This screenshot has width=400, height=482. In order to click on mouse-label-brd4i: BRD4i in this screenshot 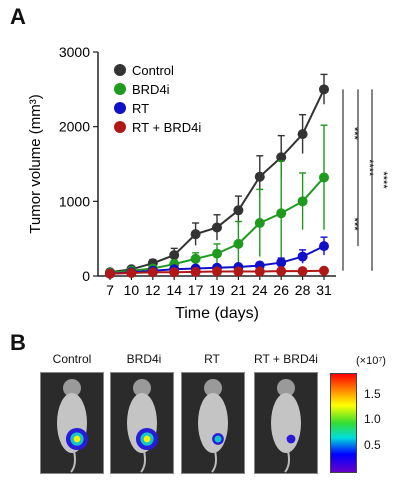, I will do `click(144, 359)`.